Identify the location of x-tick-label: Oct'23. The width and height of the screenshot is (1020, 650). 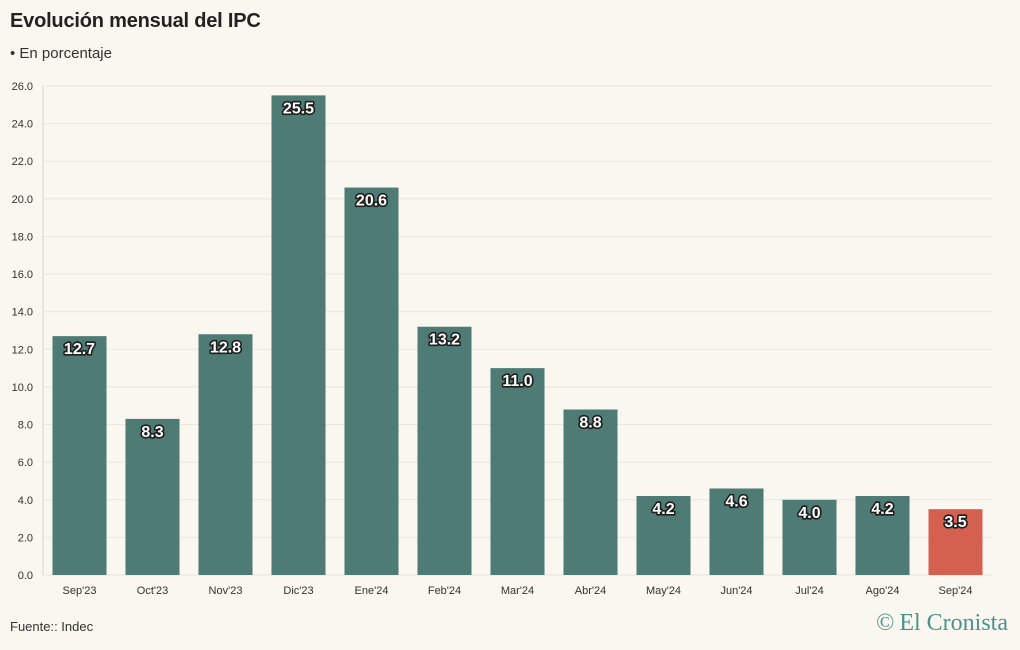
(152, 591).